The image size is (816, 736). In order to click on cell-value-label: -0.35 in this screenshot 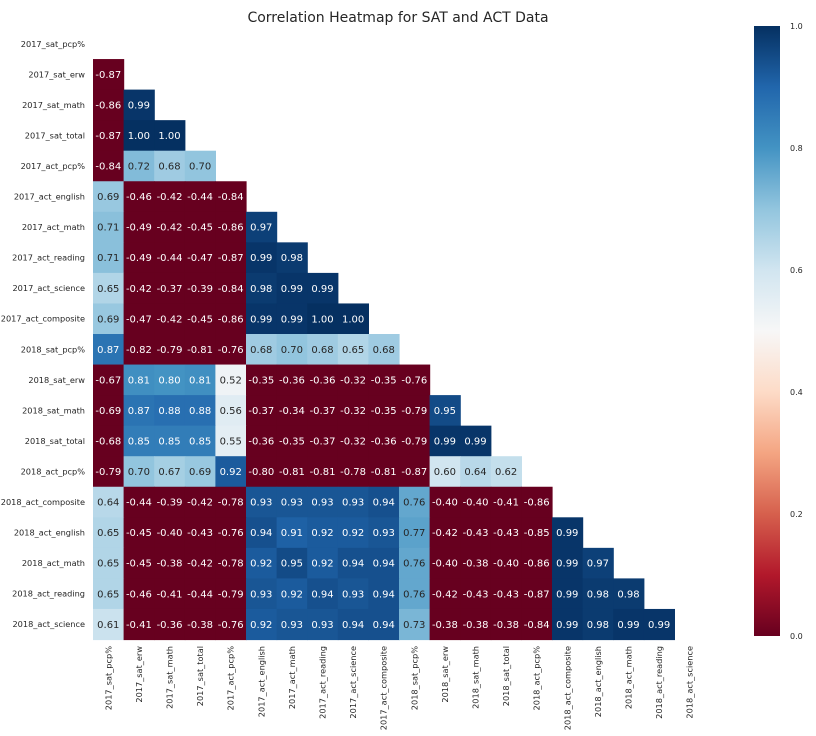, I will do `click(384, 411)`.